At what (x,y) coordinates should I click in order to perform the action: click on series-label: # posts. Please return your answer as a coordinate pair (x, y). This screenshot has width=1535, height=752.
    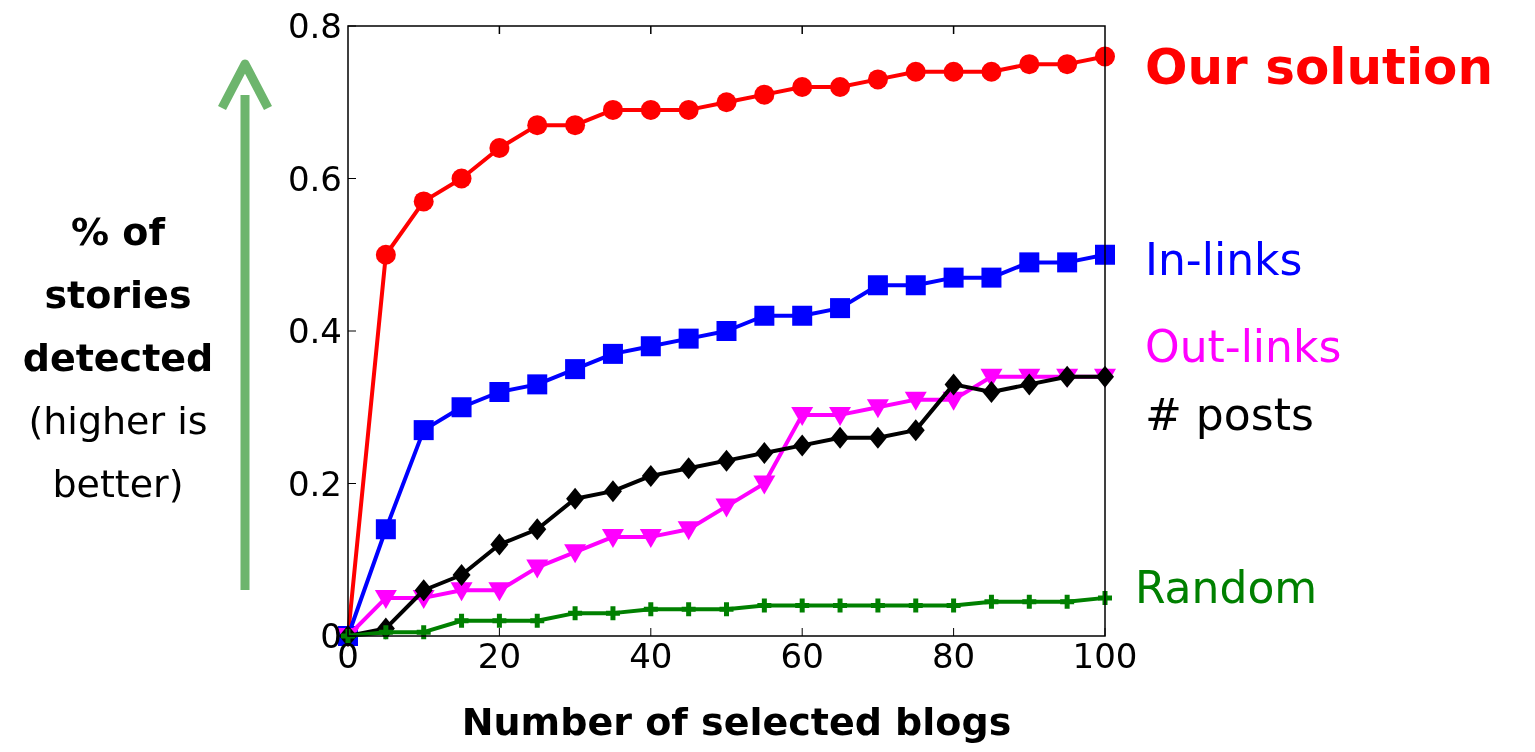
    Looking at the image, I should click on (1229, 415).